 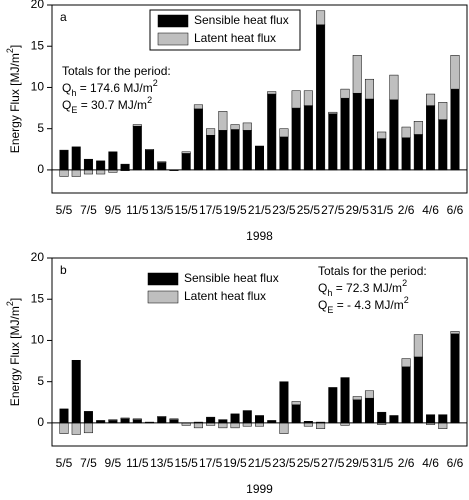 I want to click on x-tick-label: 29/5, so click(x=358, y=463).